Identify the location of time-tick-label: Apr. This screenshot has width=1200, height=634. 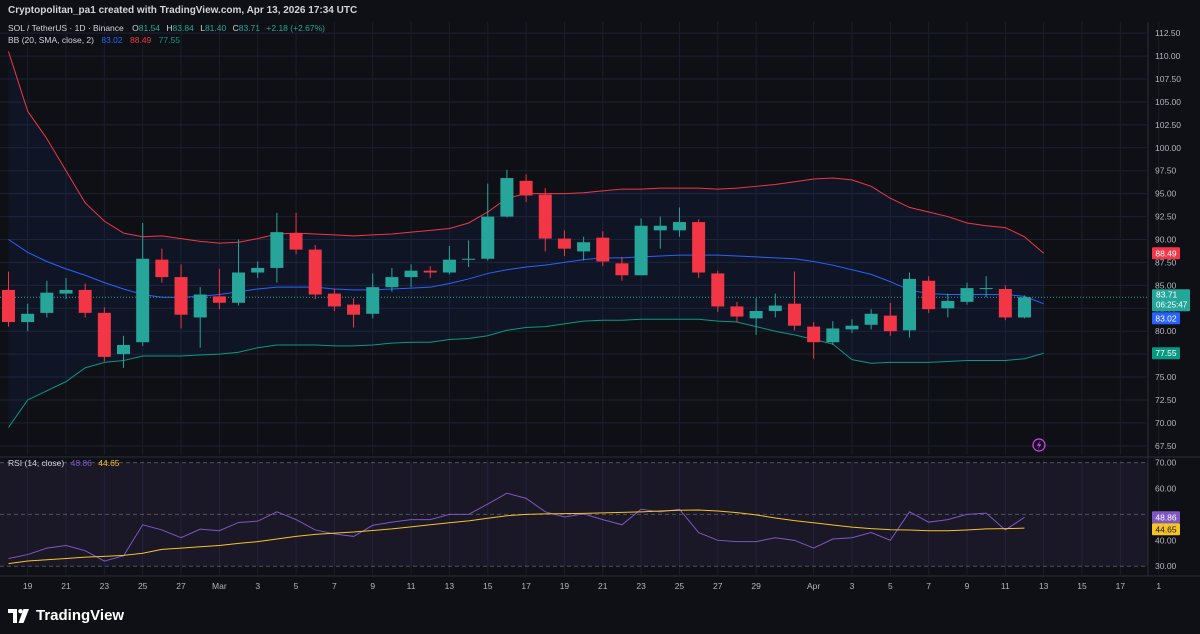
(813, 586).